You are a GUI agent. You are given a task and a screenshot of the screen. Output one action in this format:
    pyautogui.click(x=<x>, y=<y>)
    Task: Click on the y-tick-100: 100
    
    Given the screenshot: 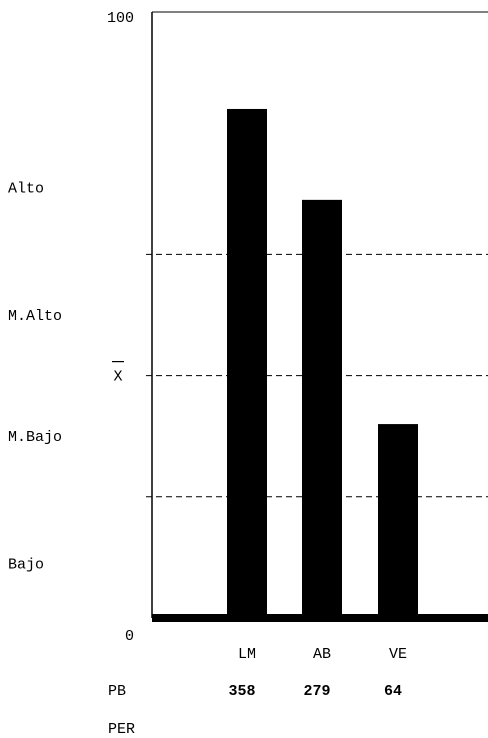 What is the action you would take?
    pyautogui.click(x=120, y=18)
    